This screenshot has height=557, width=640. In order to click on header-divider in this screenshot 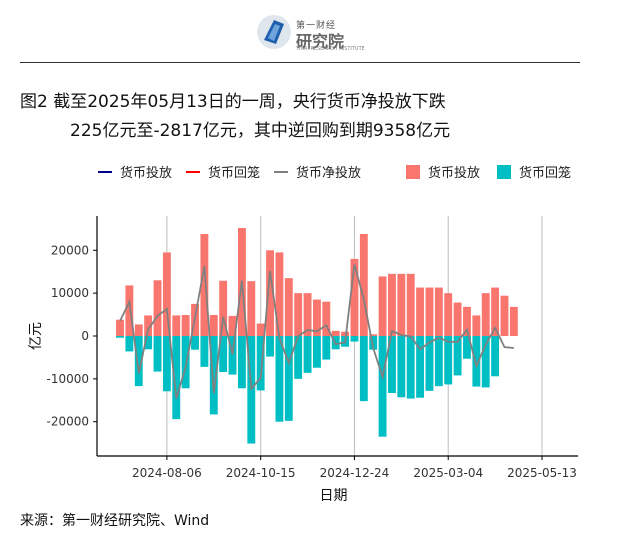, I will do `click(300, 62)`.